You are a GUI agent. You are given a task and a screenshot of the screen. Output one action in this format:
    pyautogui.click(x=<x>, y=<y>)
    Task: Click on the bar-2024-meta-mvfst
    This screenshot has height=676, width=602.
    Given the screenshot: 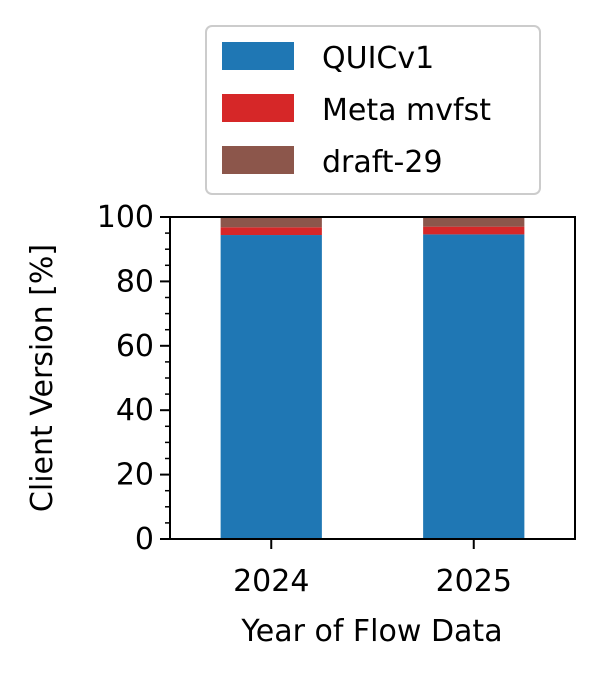 What is the action you would take?
    pyautogui.click(x=271, y=231)
    